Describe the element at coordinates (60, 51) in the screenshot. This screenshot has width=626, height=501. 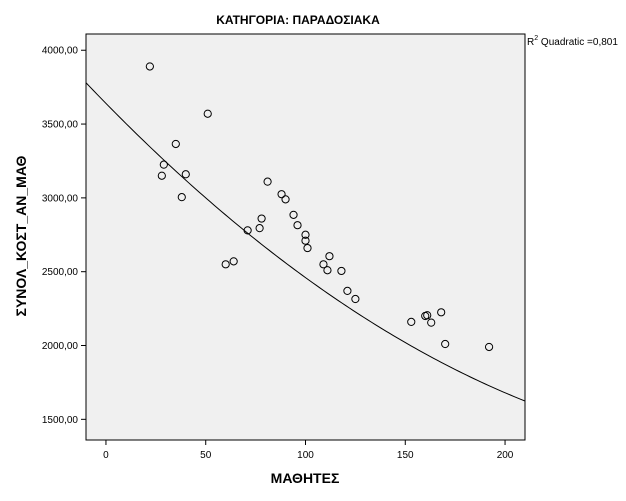
I see `y-tick-label: 4000,00` at that location.